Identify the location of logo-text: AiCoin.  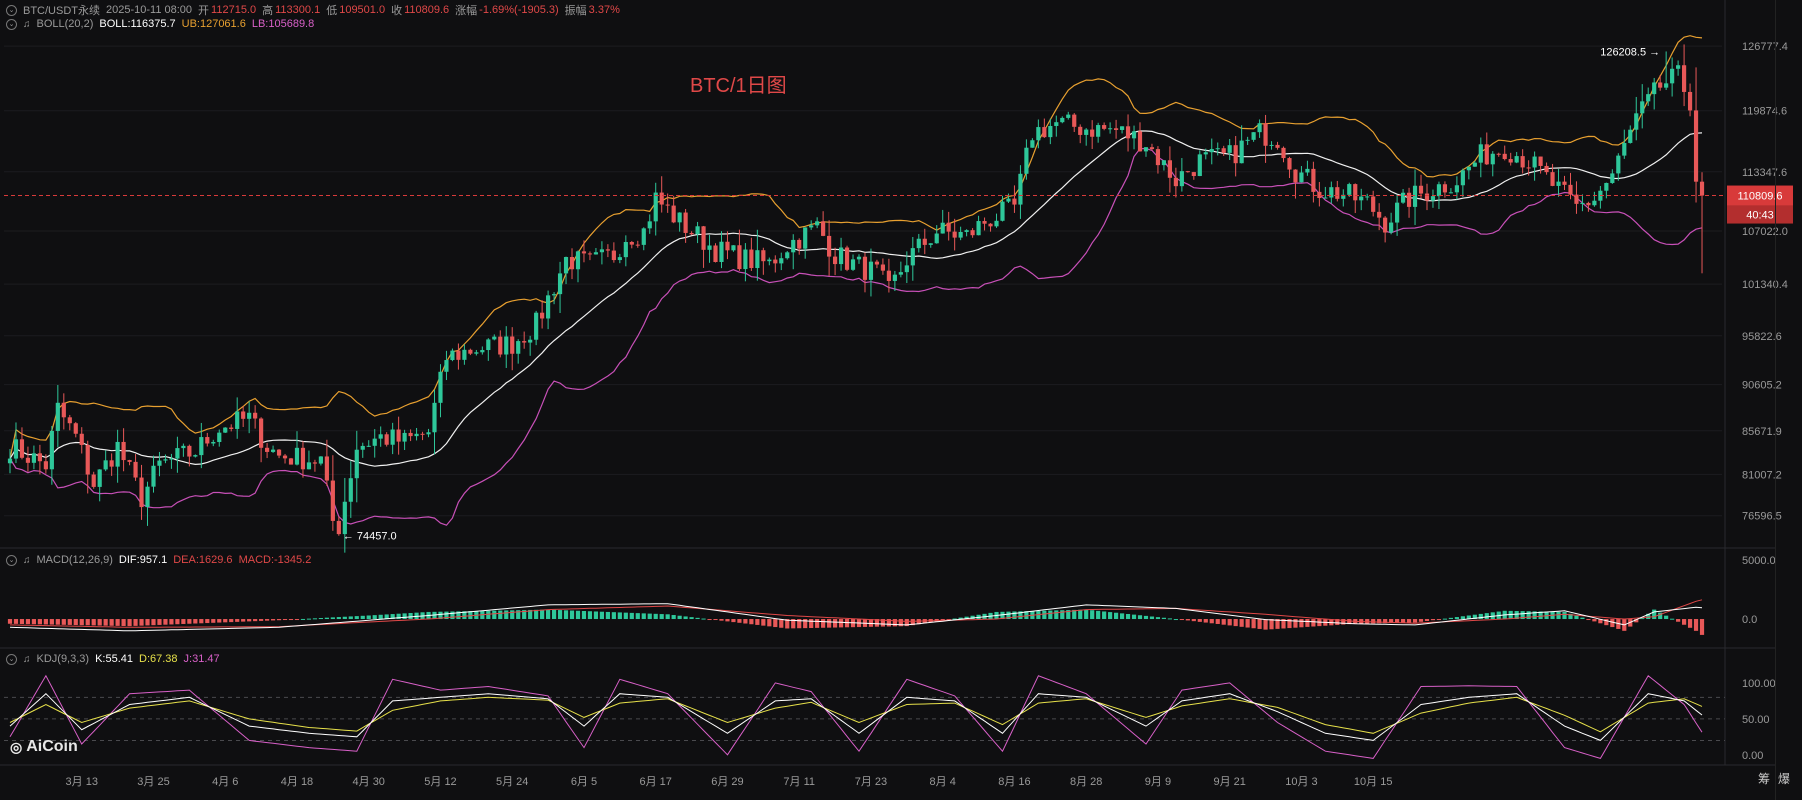
(52, 746).